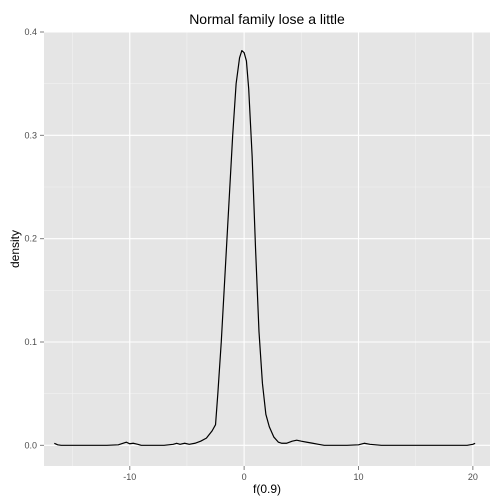 The width and height of the screenshot is (504, 504). What do you see at coordinates (358, 477) in the screenshot?
I see `x-tick-label: 10` at bounding box center [358, 477].